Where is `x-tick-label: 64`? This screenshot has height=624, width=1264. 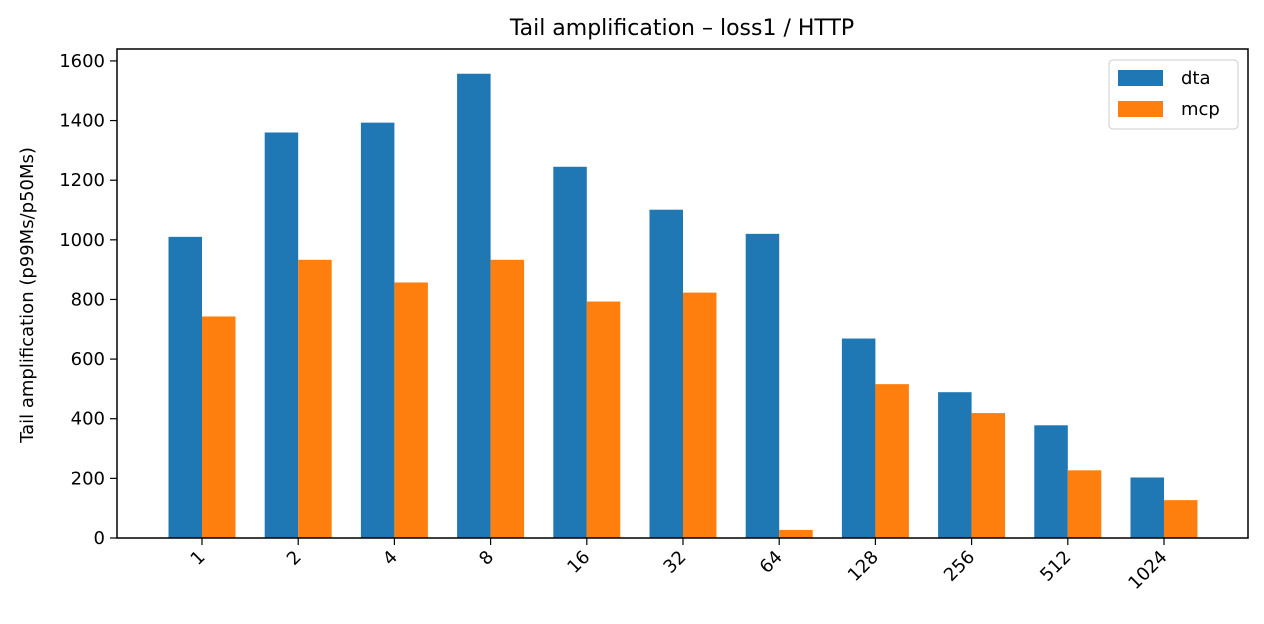 x-tick-label: 64 is located at coordinates (771, 562).